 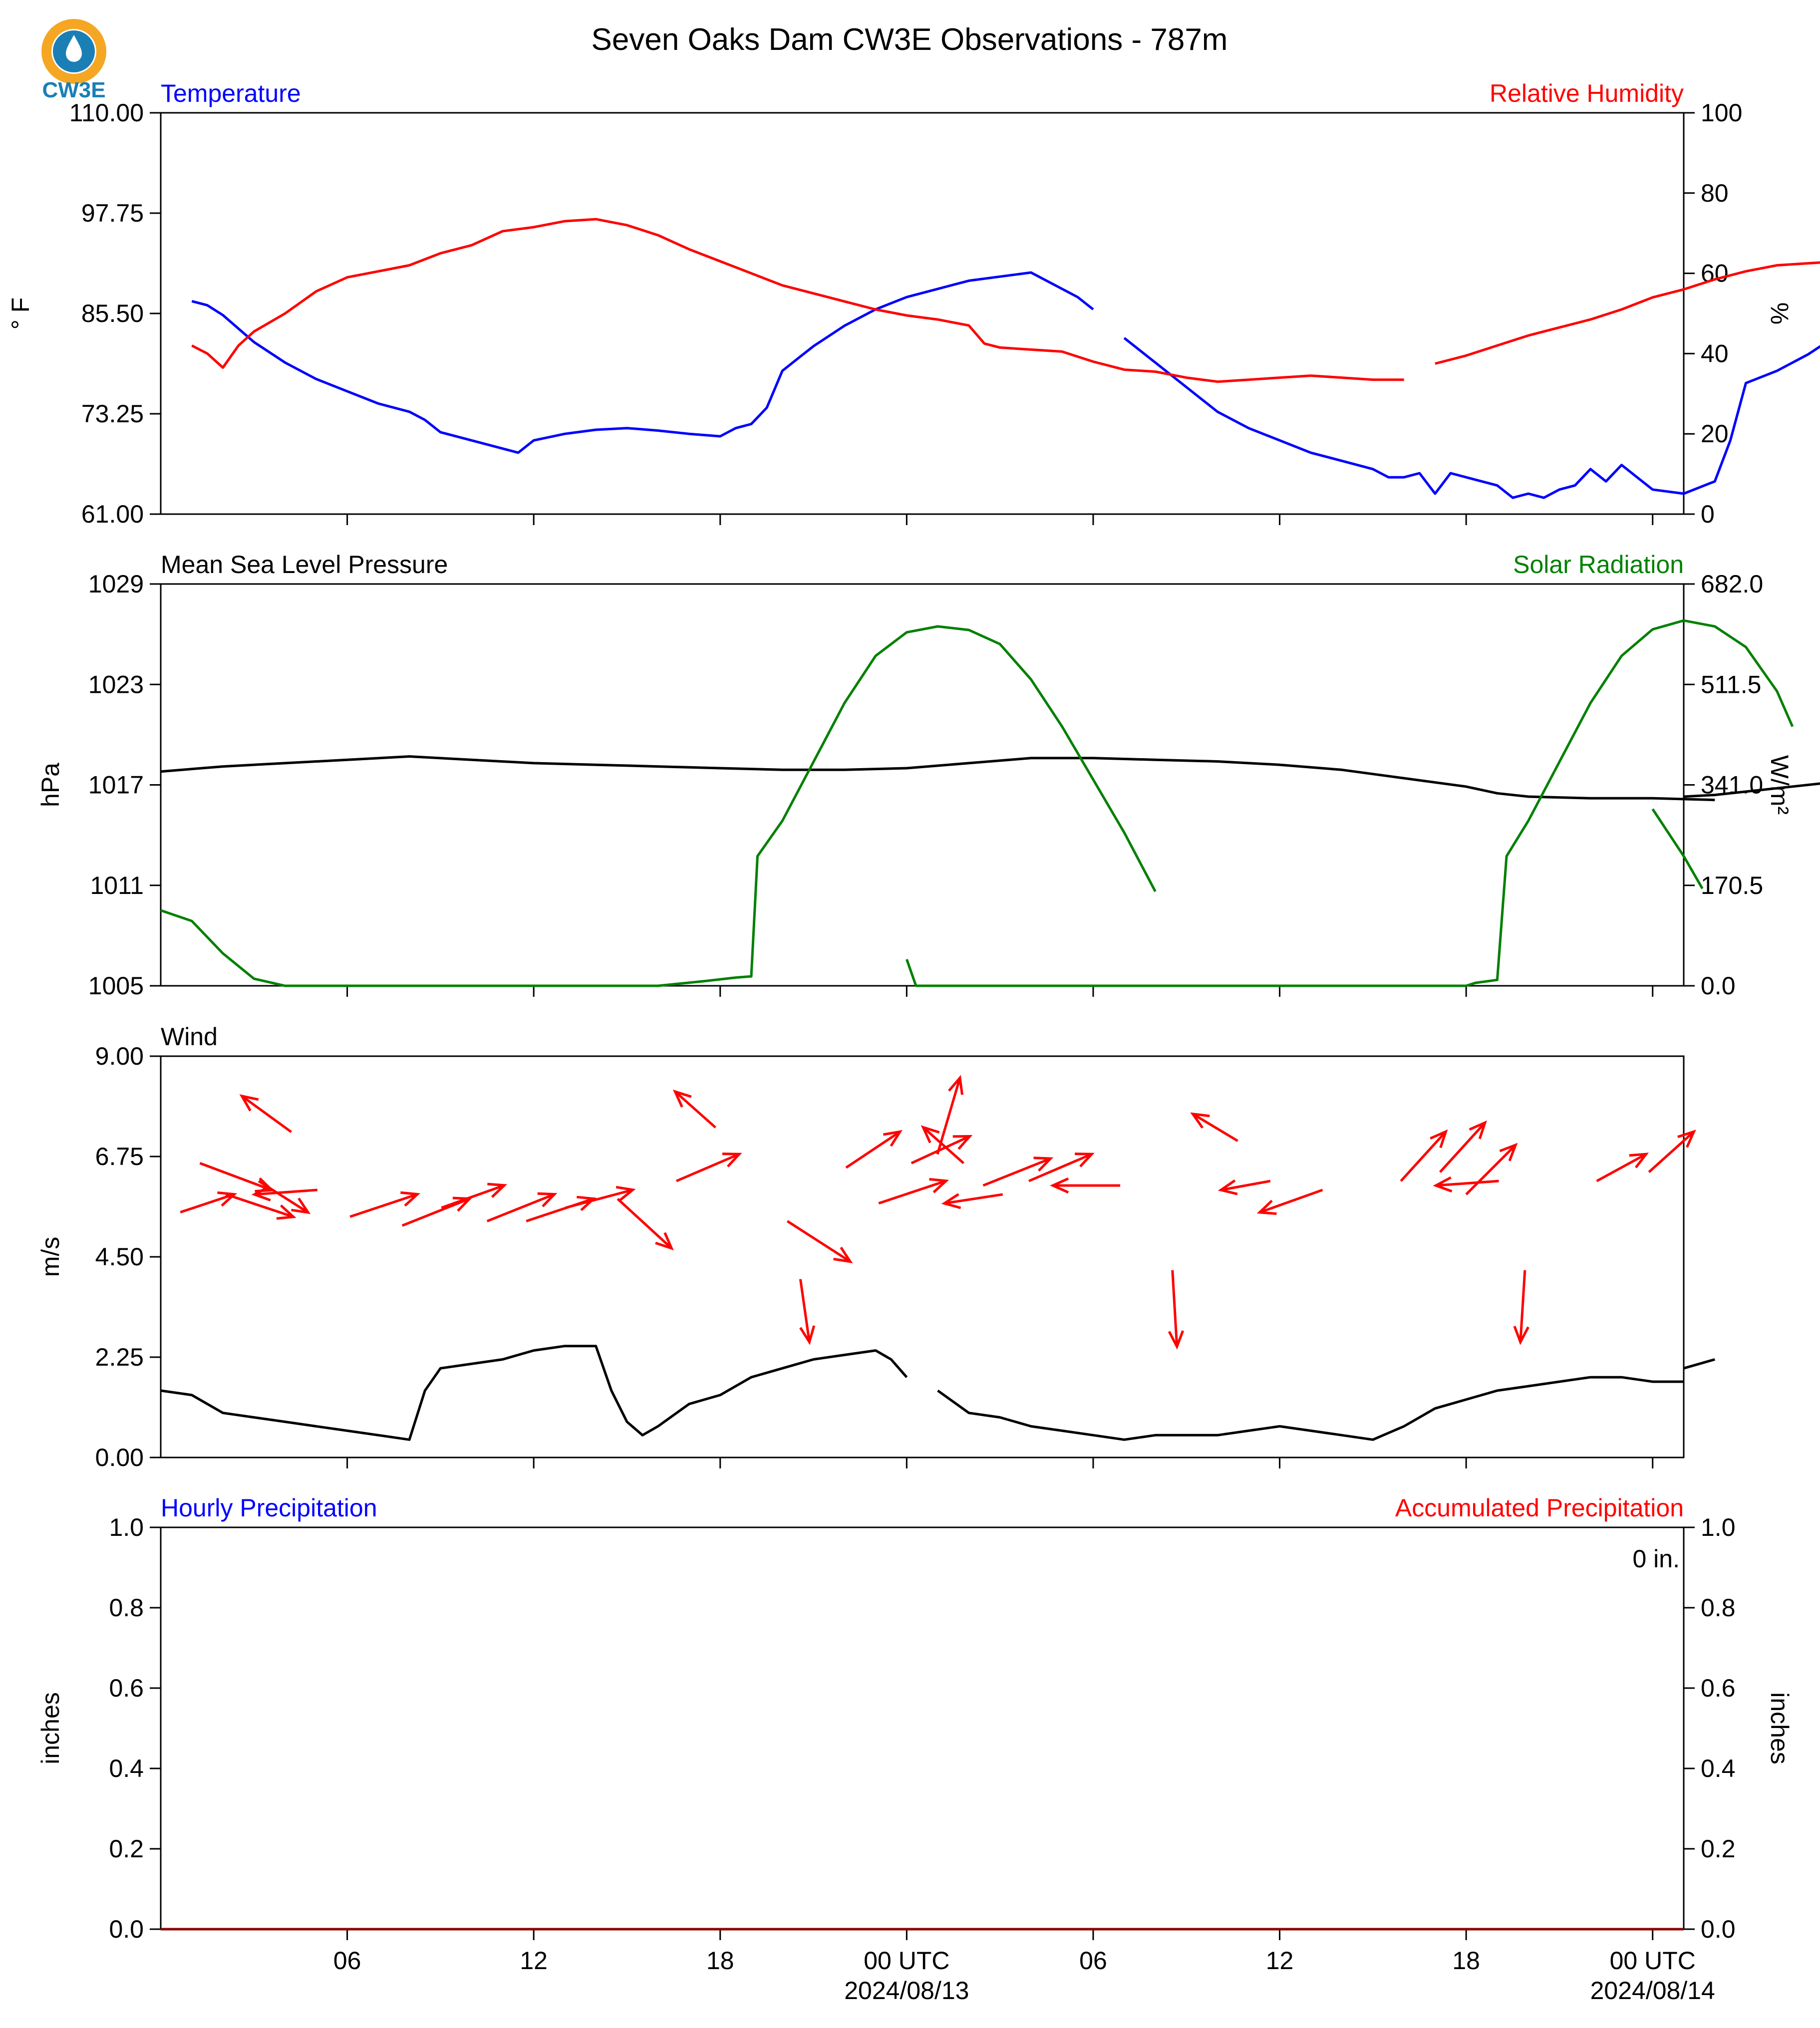 What do you see at coordinates (119, 1357) in the screenshot?
I see `y-tick-label-left: 2.25` at bounding box center [119, 1357].